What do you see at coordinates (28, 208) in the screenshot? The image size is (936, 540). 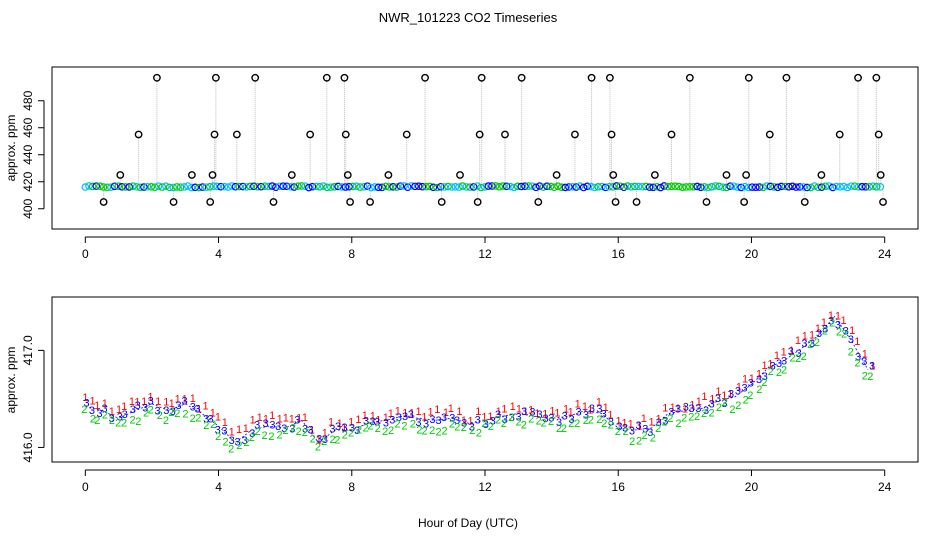 I see `y-tick-label: 400` at bounding box center [28, 208].